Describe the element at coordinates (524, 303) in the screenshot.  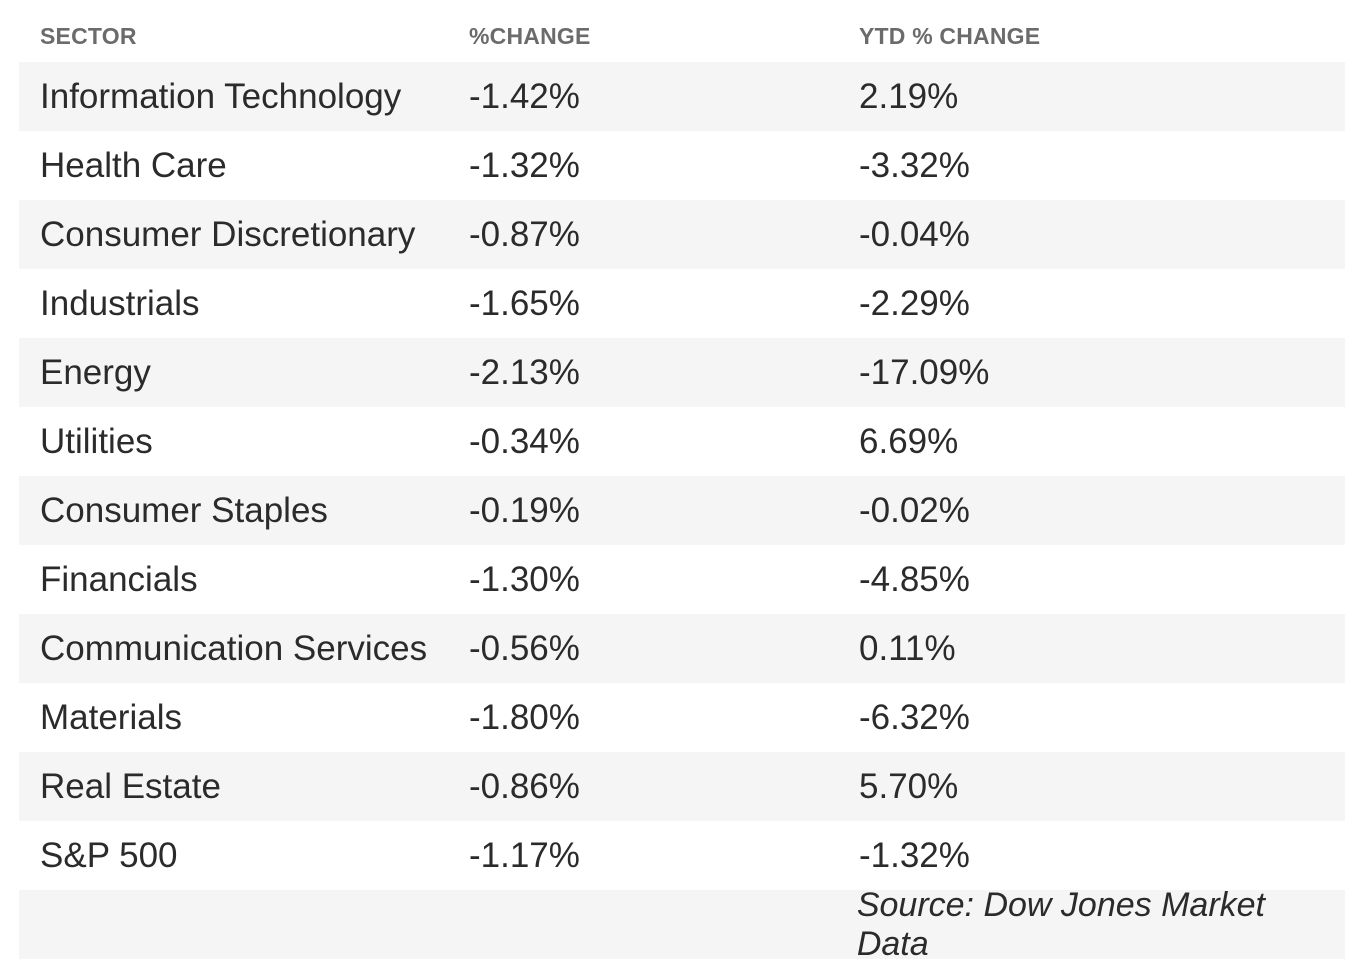
I see `percent-change: -1.65%` at that location.